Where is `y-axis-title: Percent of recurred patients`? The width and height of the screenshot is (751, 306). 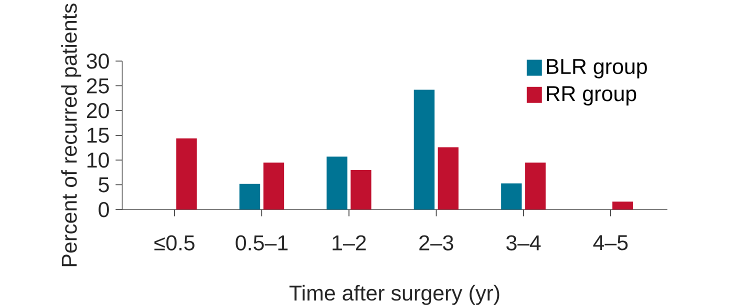 y-axis-title: Percent of recurred patients is located at coordinates (71, 135).